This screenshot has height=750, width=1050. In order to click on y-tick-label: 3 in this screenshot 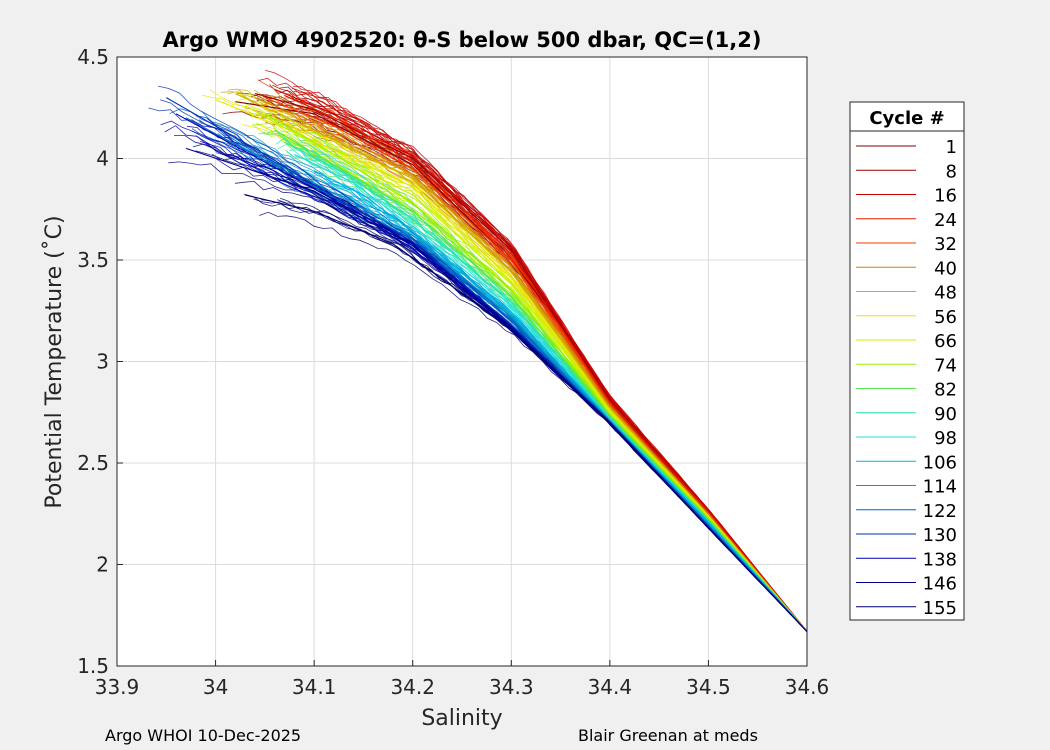, I will do `click(102, 362)`.